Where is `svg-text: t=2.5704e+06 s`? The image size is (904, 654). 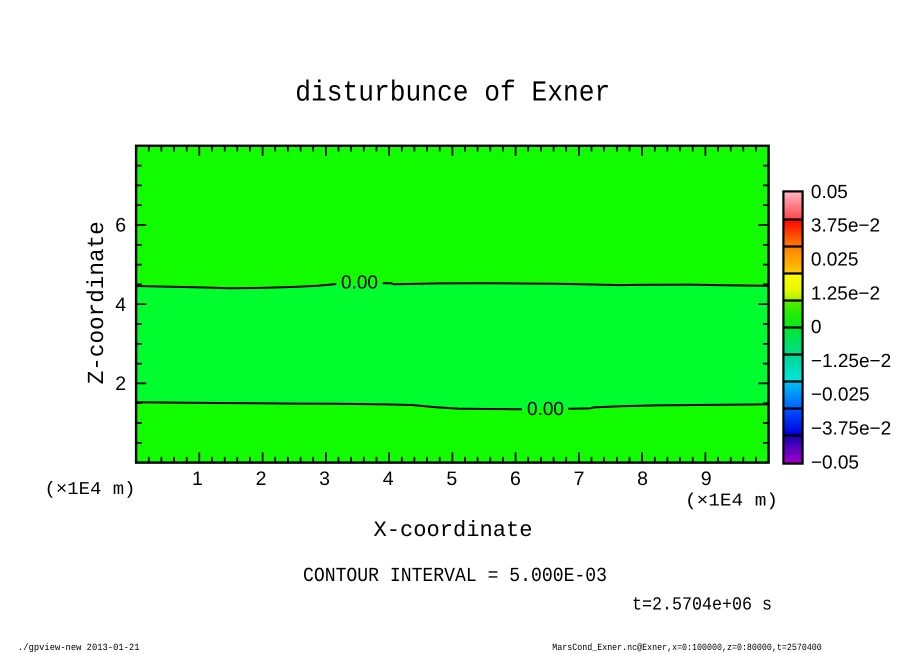 svg-text: t=2.5704e+06 s is located at coordinates (702, 605).